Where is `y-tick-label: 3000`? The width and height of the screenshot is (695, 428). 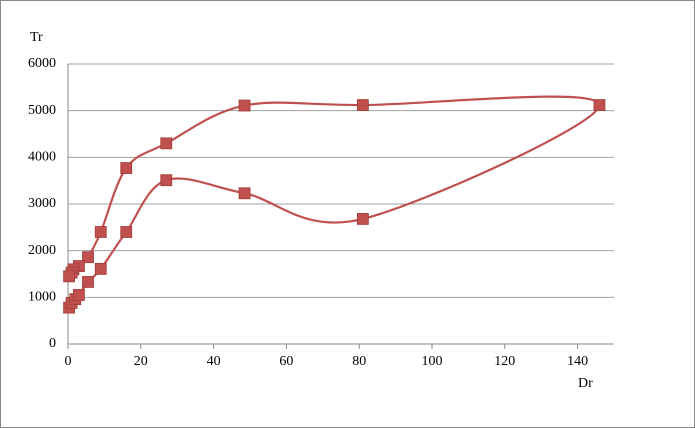 y-tick-label: 3000 is located at coordinates (42, 203).